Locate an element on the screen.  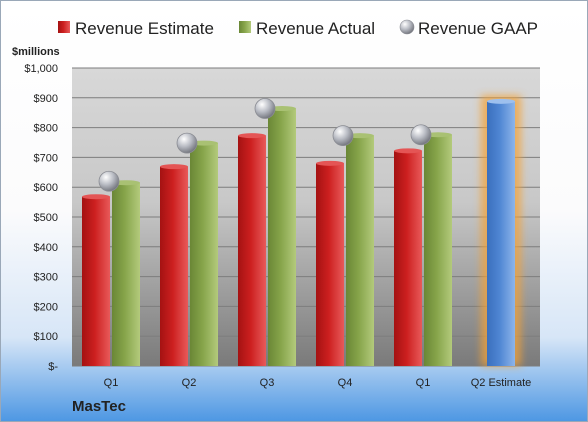
bar-next-estimate is located at coordinates (501, 233).